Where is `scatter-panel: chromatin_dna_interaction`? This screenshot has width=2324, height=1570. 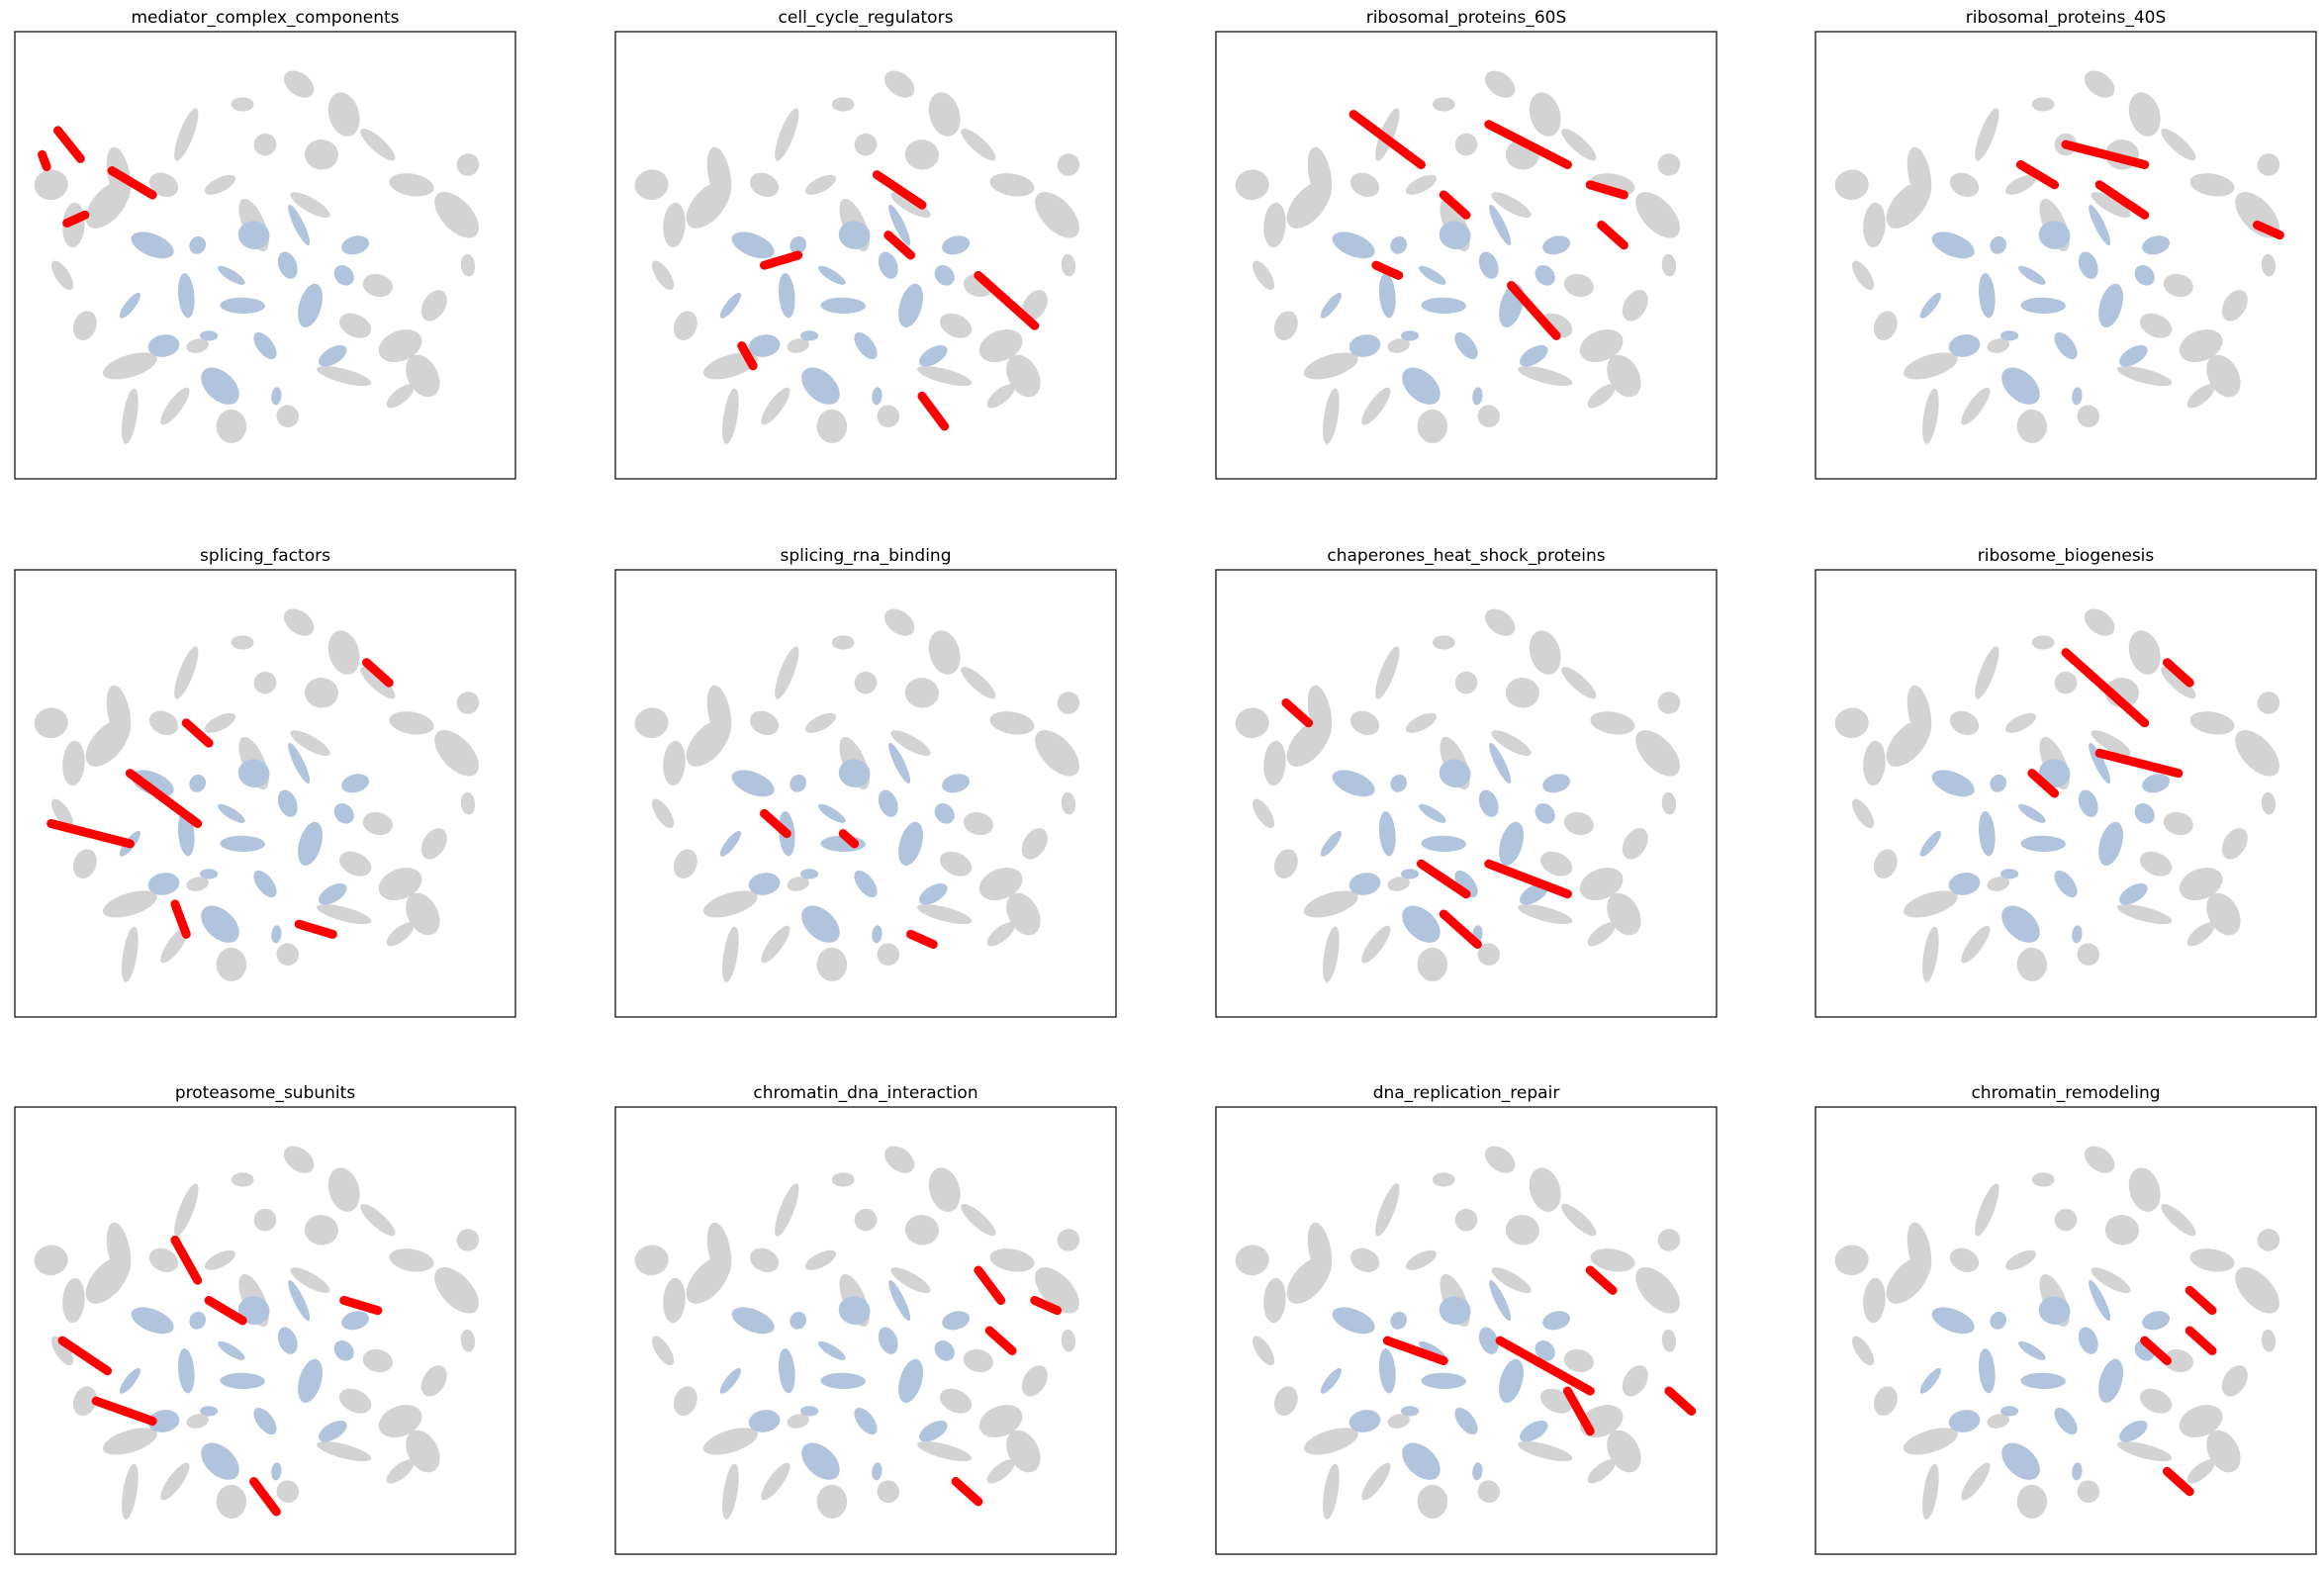 scatter-panel: chromatin_dna_interaction is located at coordinates (865, 1319).